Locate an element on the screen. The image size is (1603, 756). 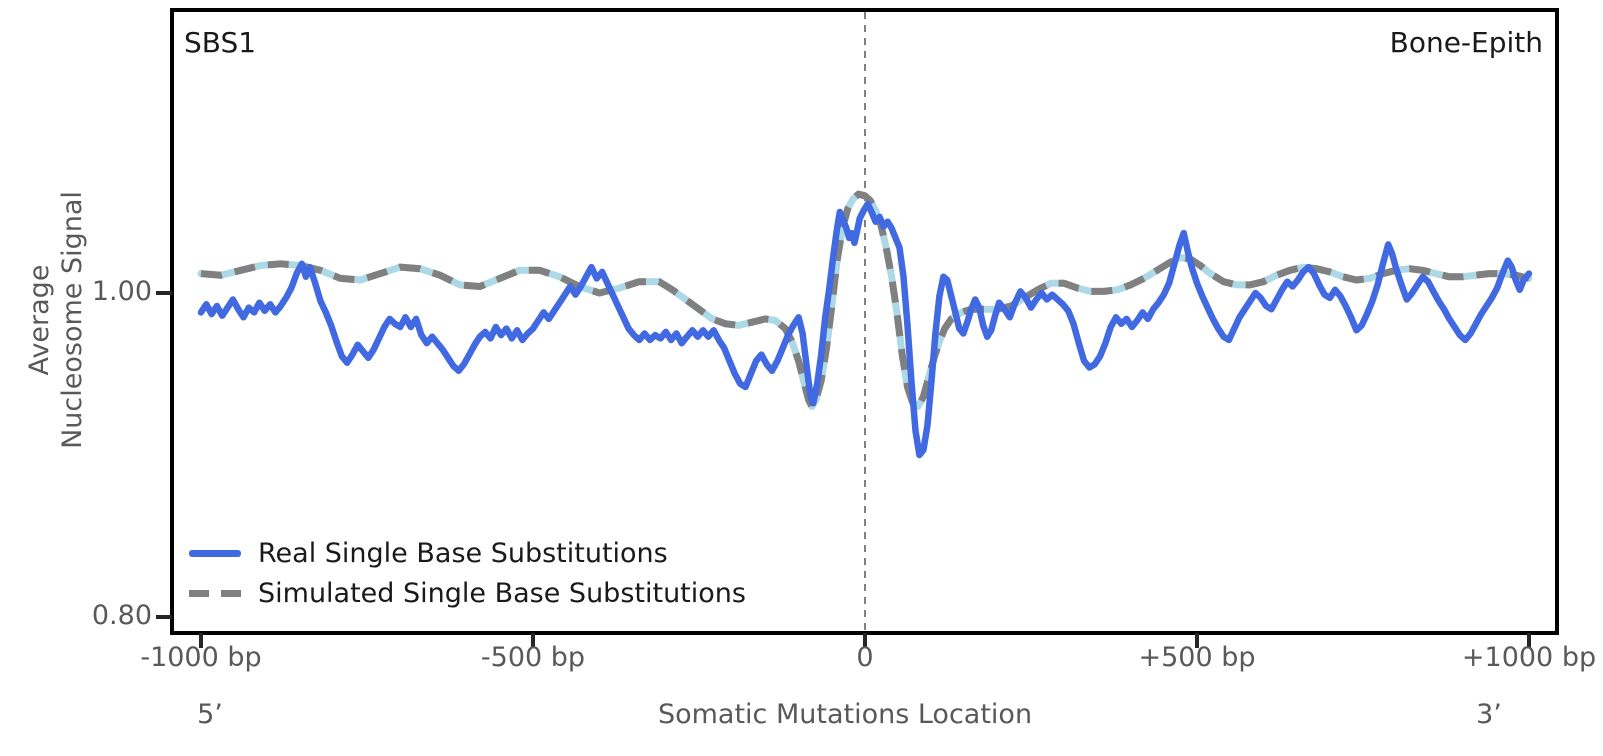
x-axis-label: Somatic Mutations Location is located at coordinates (845, 714).